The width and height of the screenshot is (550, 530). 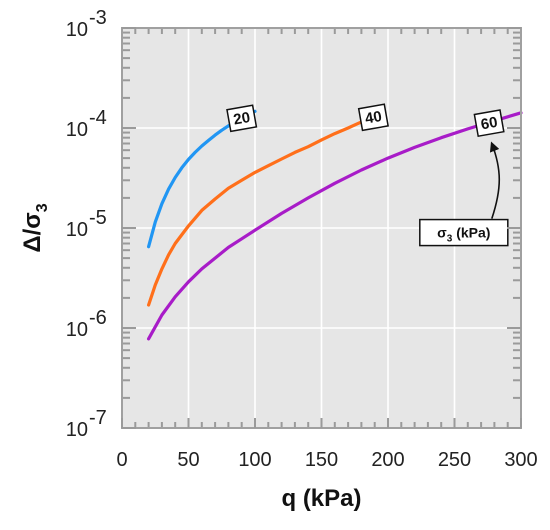 I want to click on curve-label-40: 40, so click(x=373, y=117).